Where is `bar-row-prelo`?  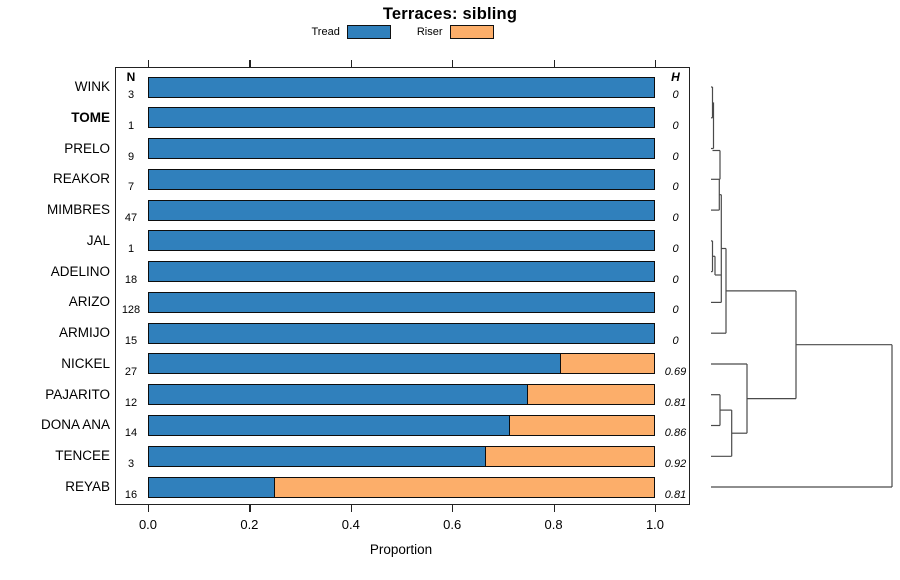 bar-row-prelo is located at coordinates (401, 149).